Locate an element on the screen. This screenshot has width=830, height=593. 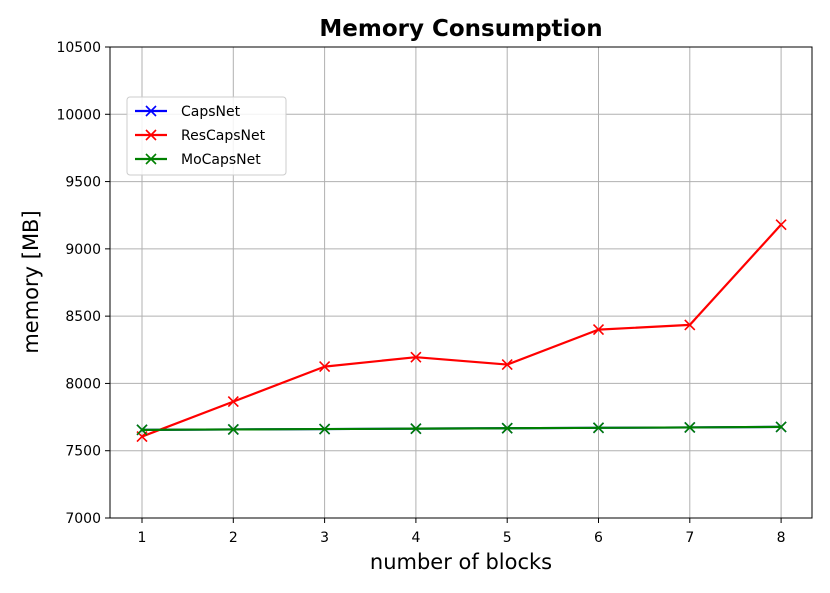
x-tick-label: 2 is located at coordinates (233, 538).